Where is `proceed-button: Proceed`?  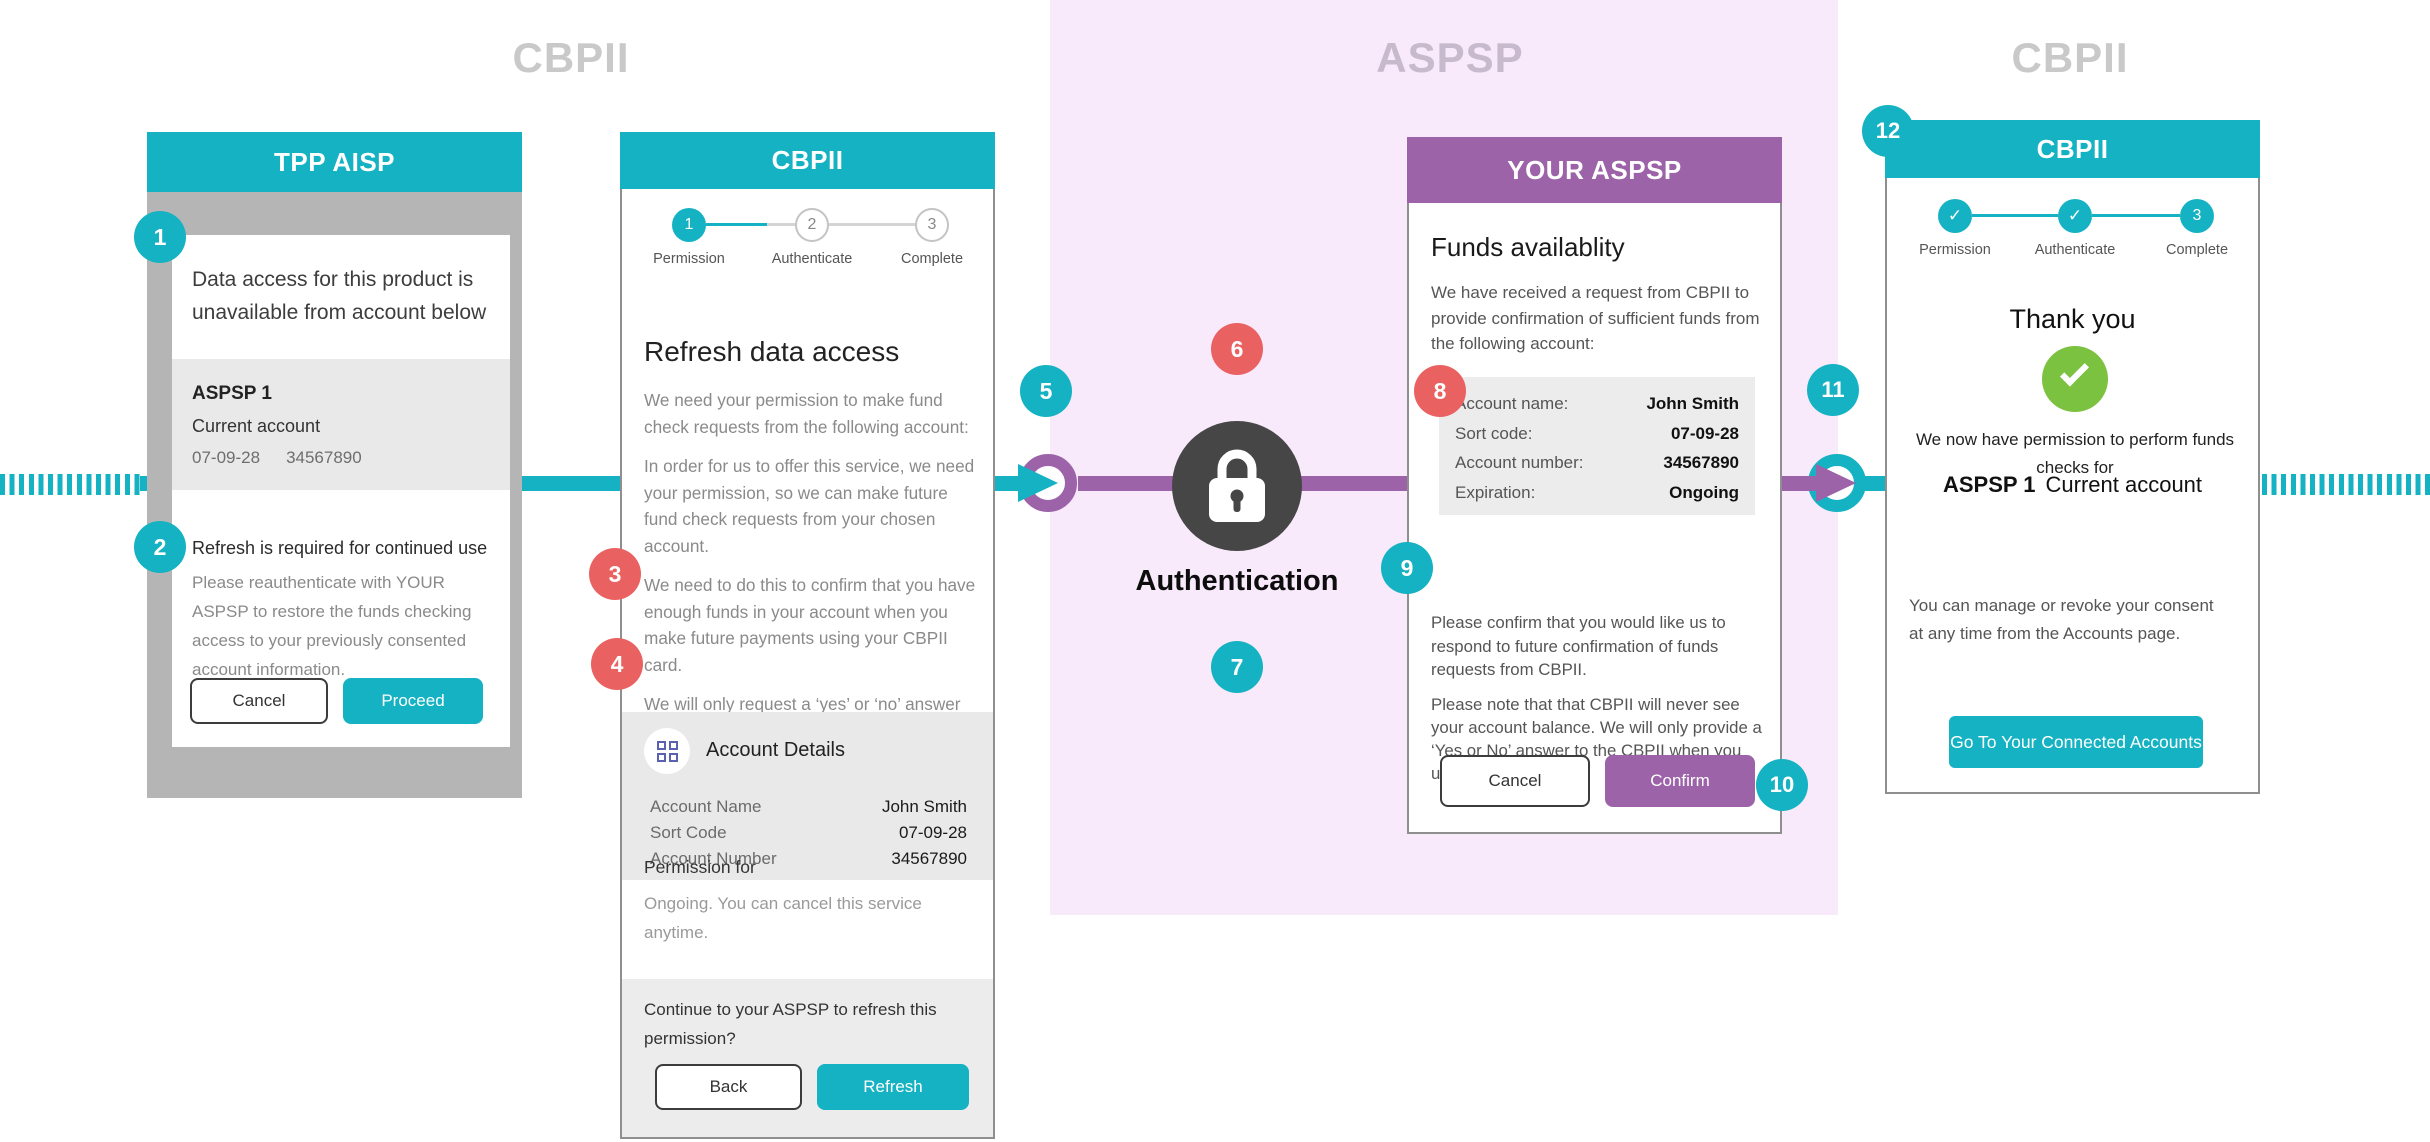
proceed-button: Proceed is located at coordinates (413, 701).